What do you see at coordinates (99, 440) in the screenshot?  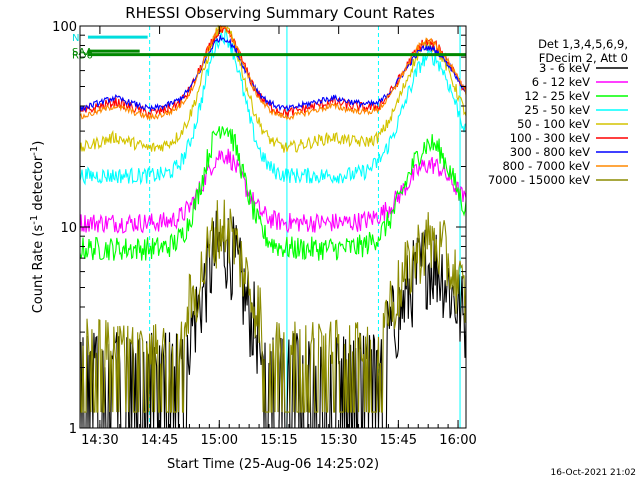 I see `x-tick-label: 14:30` at bounding box center [99, 440].